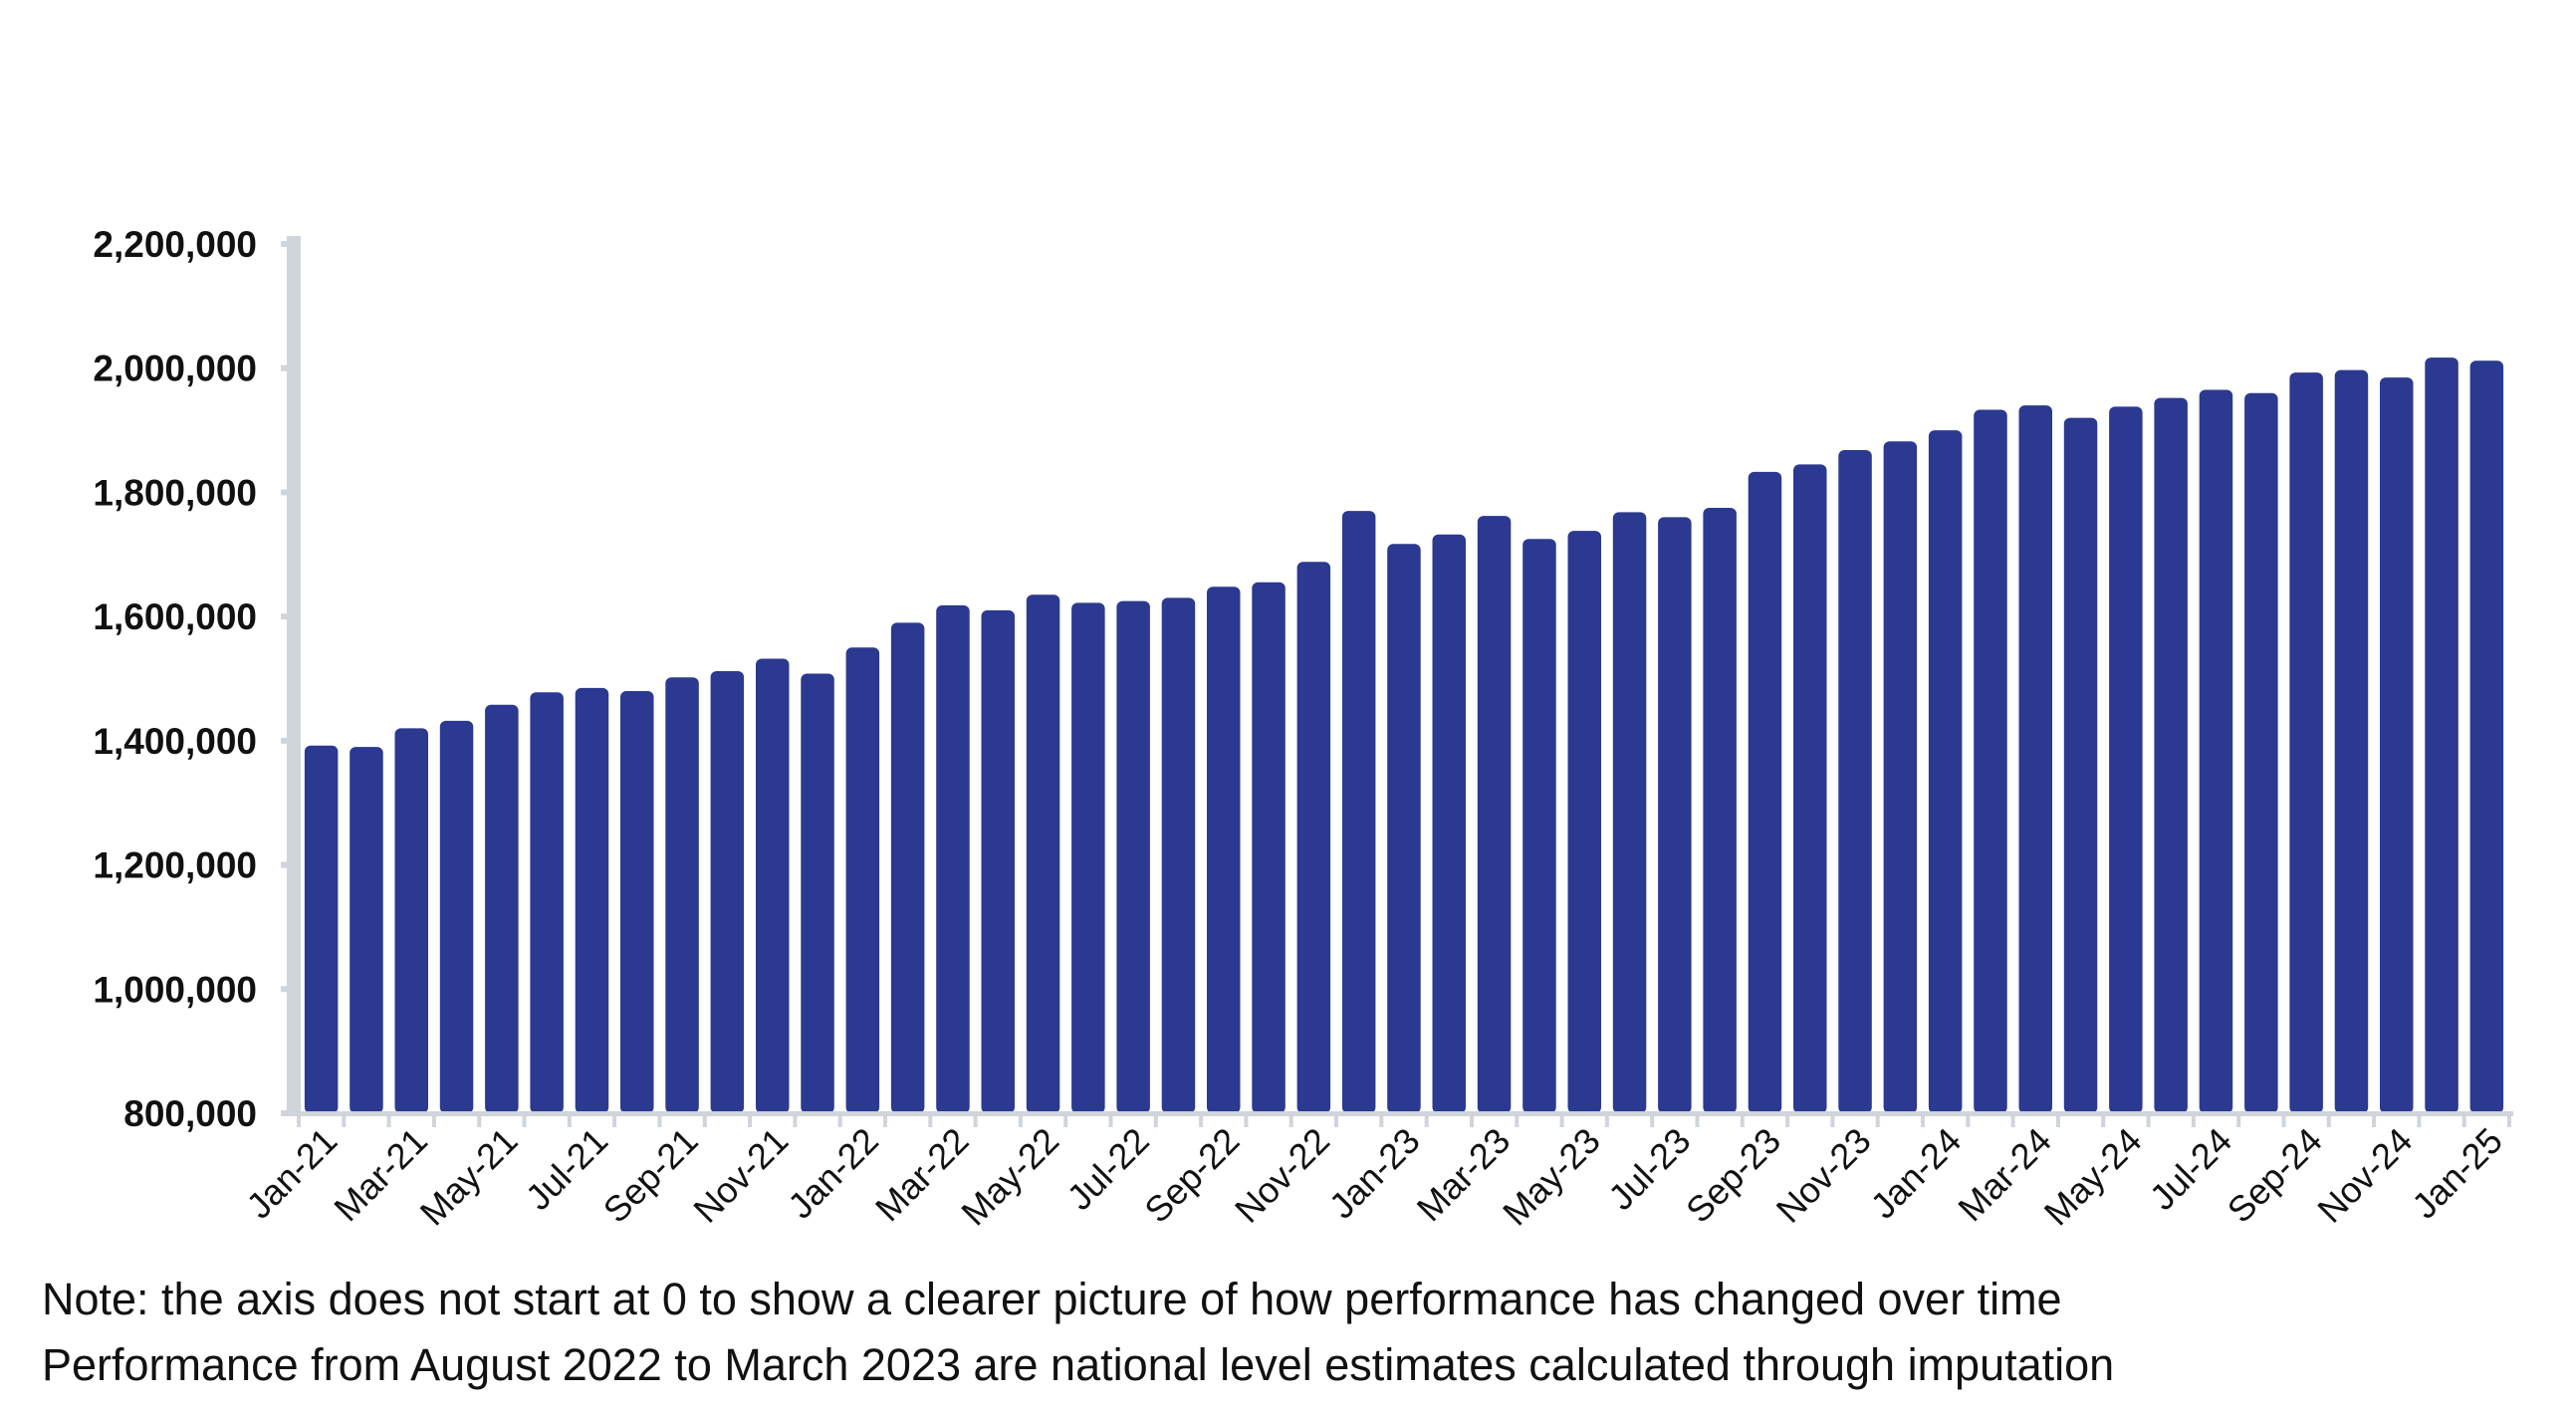 The height and width of the screenshot is (1412, 2576). Describe the element at coordinates (1400, 1113) in the screenshot. I see `x-axis-line` at that location.